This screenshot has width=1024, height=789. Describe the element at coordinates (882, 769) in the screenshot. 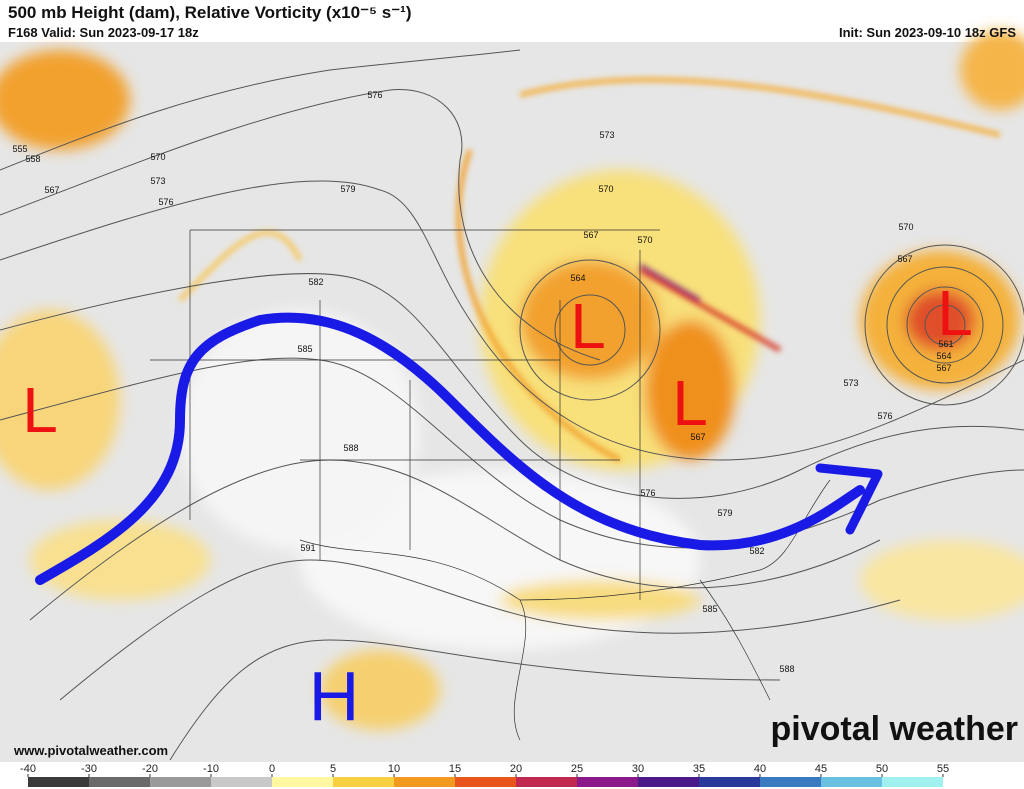

I see `colorbar-tick-label: 50` at that location.